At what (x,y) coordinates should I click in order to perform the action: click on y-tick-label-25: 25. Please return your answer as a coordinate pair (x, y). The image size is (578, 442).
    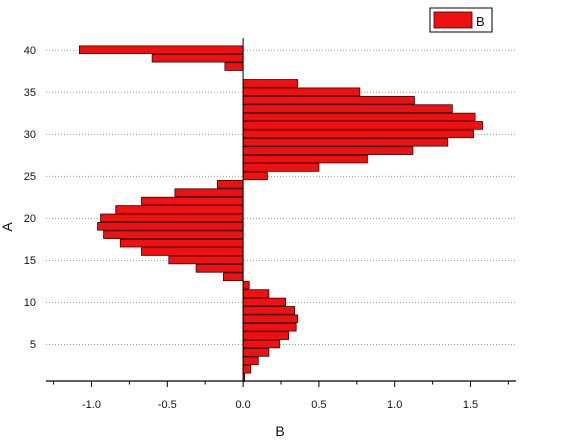
    Looking at the image, I should click on (30, 177).